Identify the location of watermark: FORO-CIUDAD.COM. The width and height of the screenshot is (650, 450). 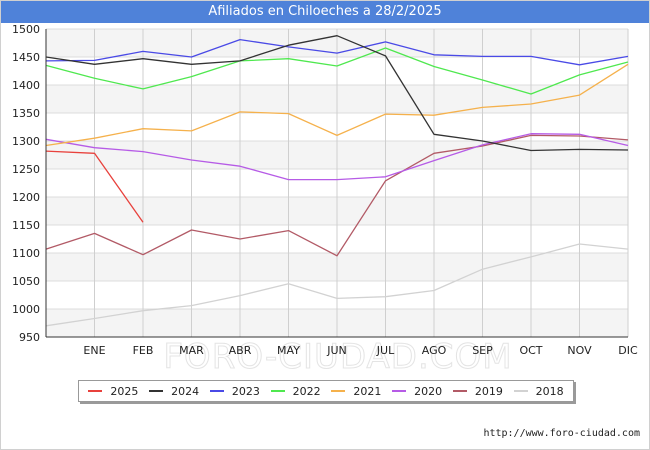
(337, 357).